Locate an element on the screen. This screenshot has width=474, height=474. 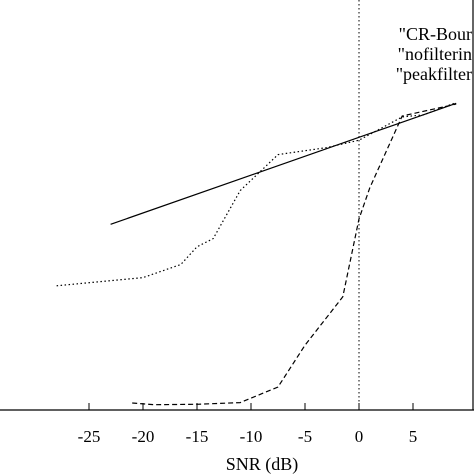
x-axis-title: SNR (dB) is located at coordinates (262, 464).